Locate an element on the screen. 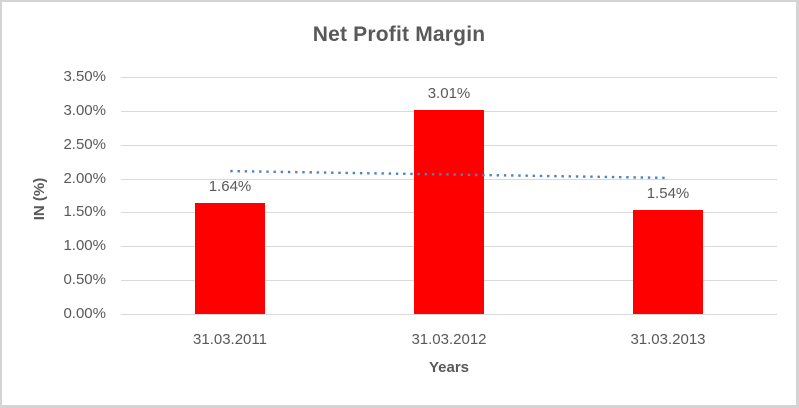  trendline-layer is located at coordinates (449, 174).